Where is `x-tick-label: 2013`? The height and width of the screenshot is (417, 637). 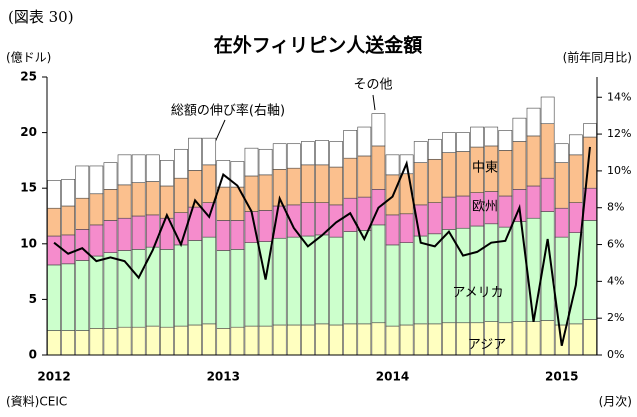
x-tick-label: 2013 is located at coordinates (223, 377).